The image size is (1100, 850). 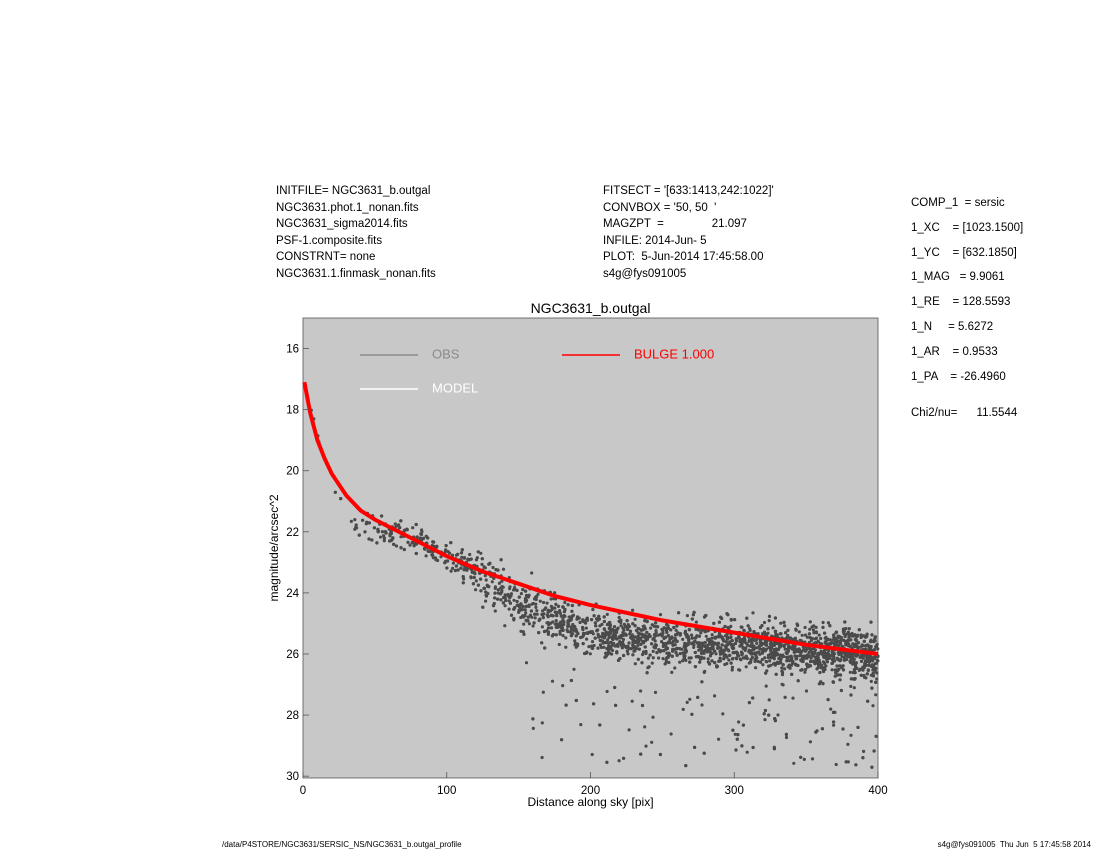 I want to click on y-axis-label: magnitude/arcsec^2, so click(x=274, y=547).